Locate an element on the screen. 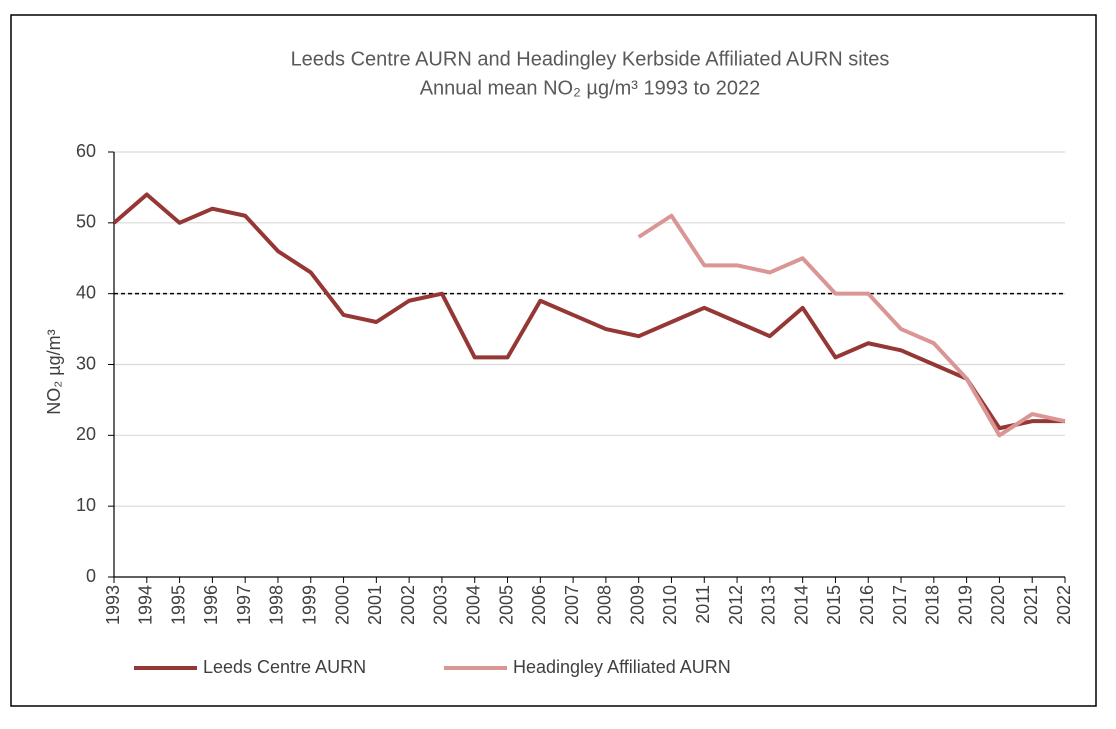  x-tick-label: 2017 is located at coordinates (900, 605).